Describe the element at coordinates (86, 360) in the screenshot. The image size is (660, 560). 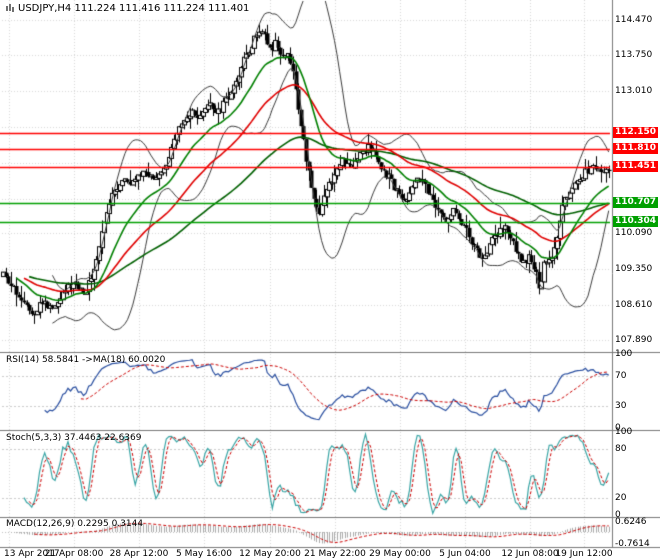
I see `rsi-pane-title: RSI(14) 58.5841 ->MA(18) 60.0020` at that location.